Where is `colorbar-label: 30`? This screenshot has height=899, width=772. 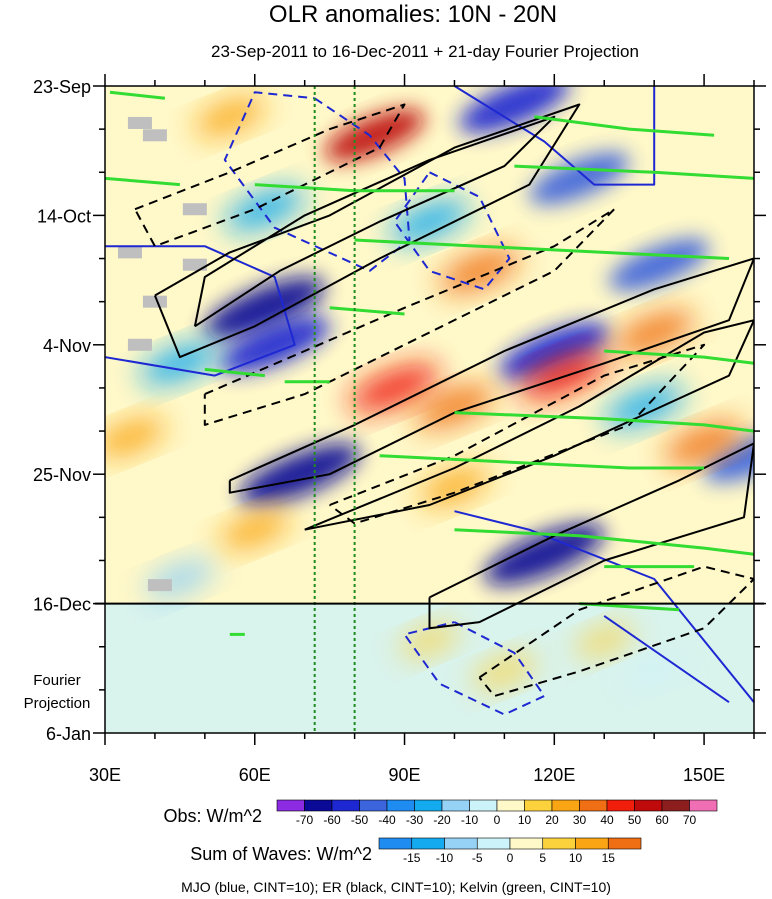
colorbar-label: 30 is located at coordinates (580, 820).